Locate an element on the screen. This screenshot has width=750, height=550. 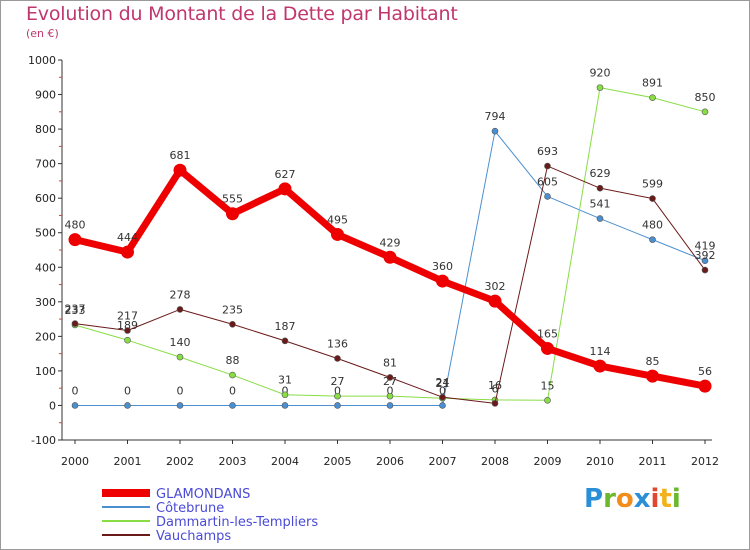
x-tick-label: 2010 is located at coordinates (600, 461).